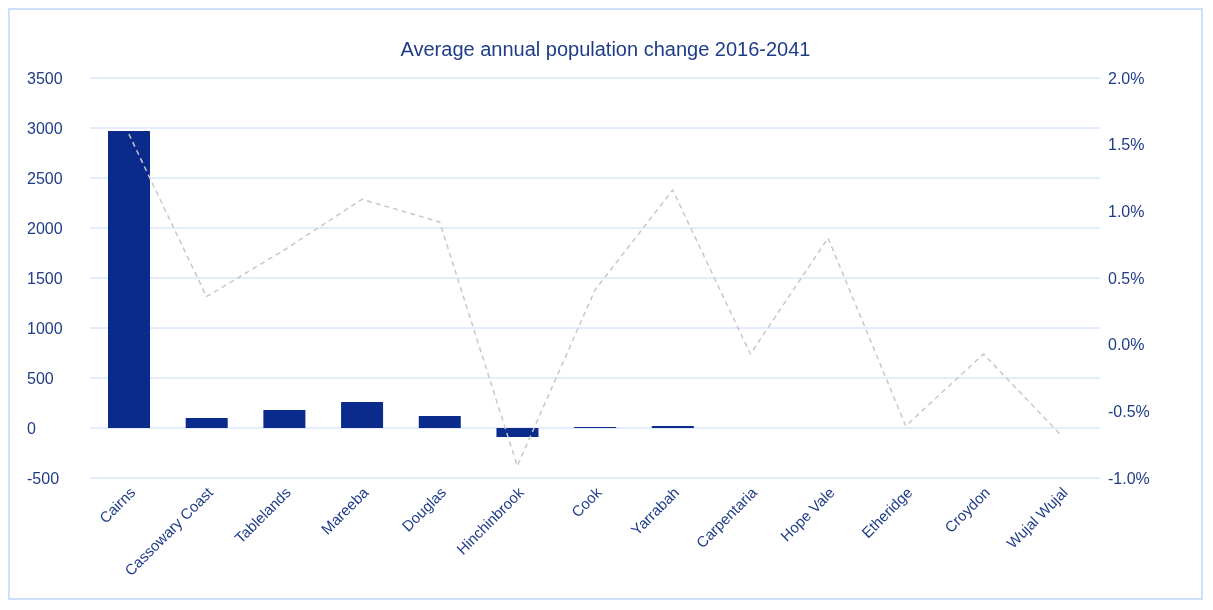 The image size is (1213, 610). Describe the element at coordinates (1126, 278) in the screenshot. I see `y2-tick-label: 0.5%` at that location.